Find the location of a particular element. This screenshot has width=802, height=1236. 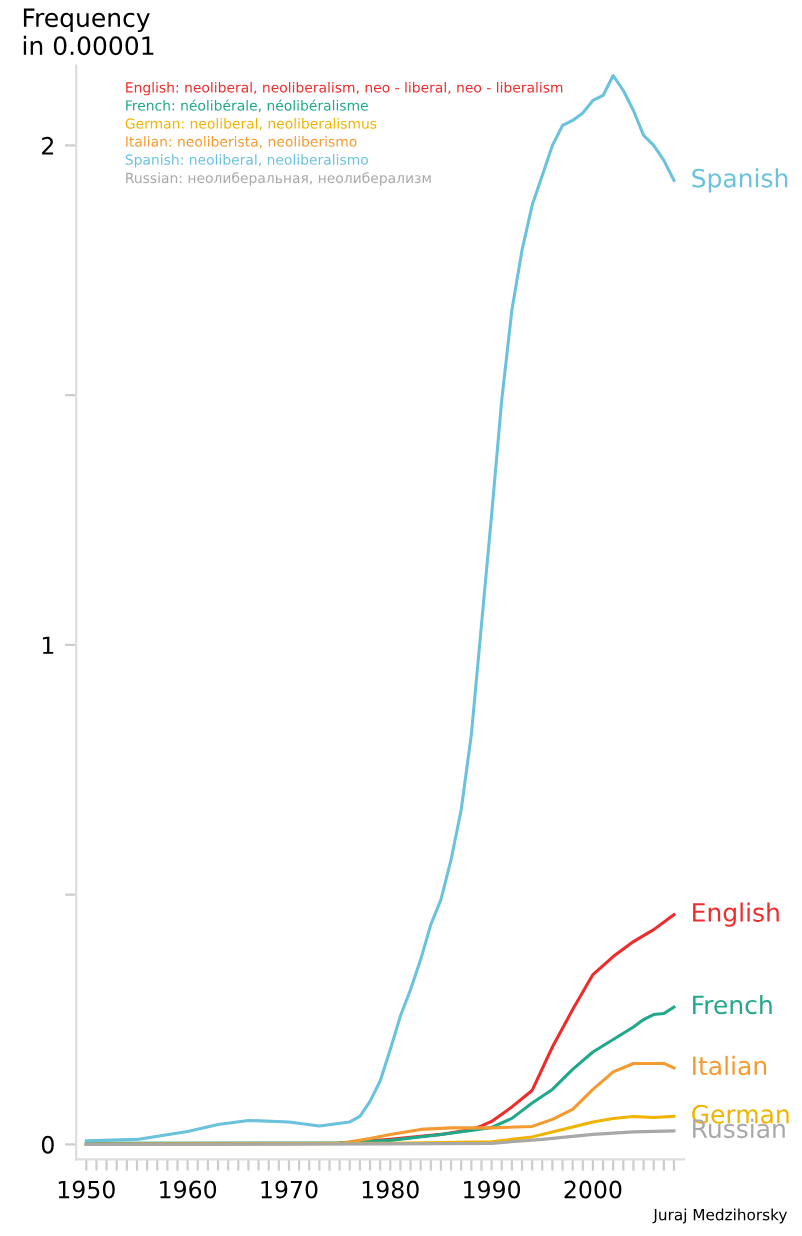

line-series is located at coordinates (380, 1137).